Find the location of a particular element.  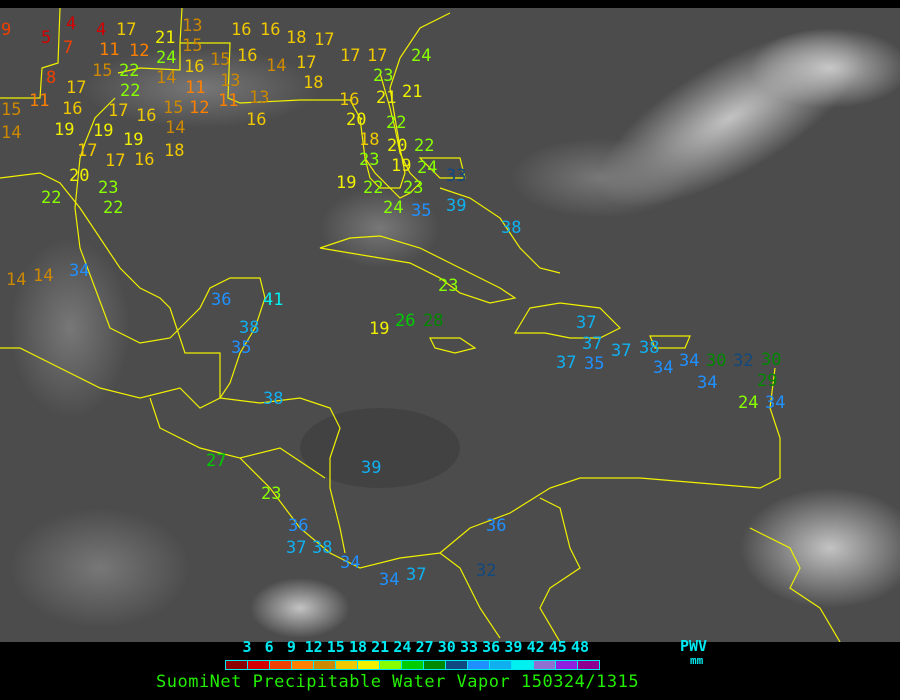

legend-color-bar is located at coordinates (412, 665).